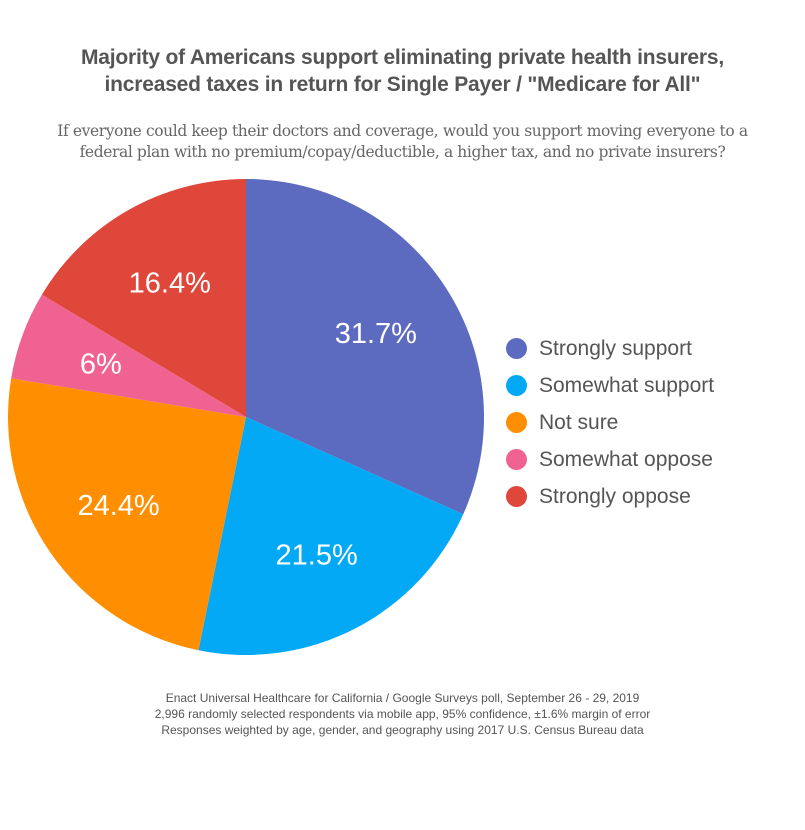 This screenshot has width=805, height=830. I want to click on pie-slice-somewhat-support, so click(331, 536).